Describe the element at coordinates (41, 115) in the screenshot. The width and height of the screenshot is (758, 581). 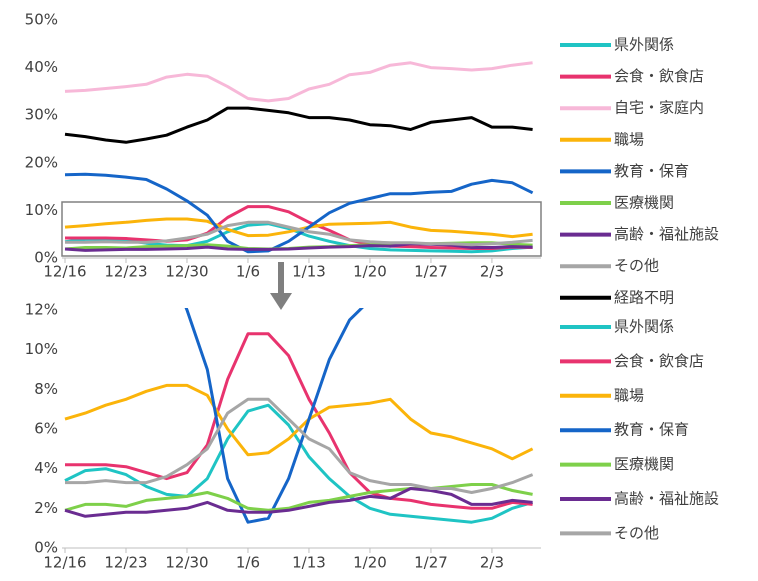
I see `y-tick-label: 30%` at that location.